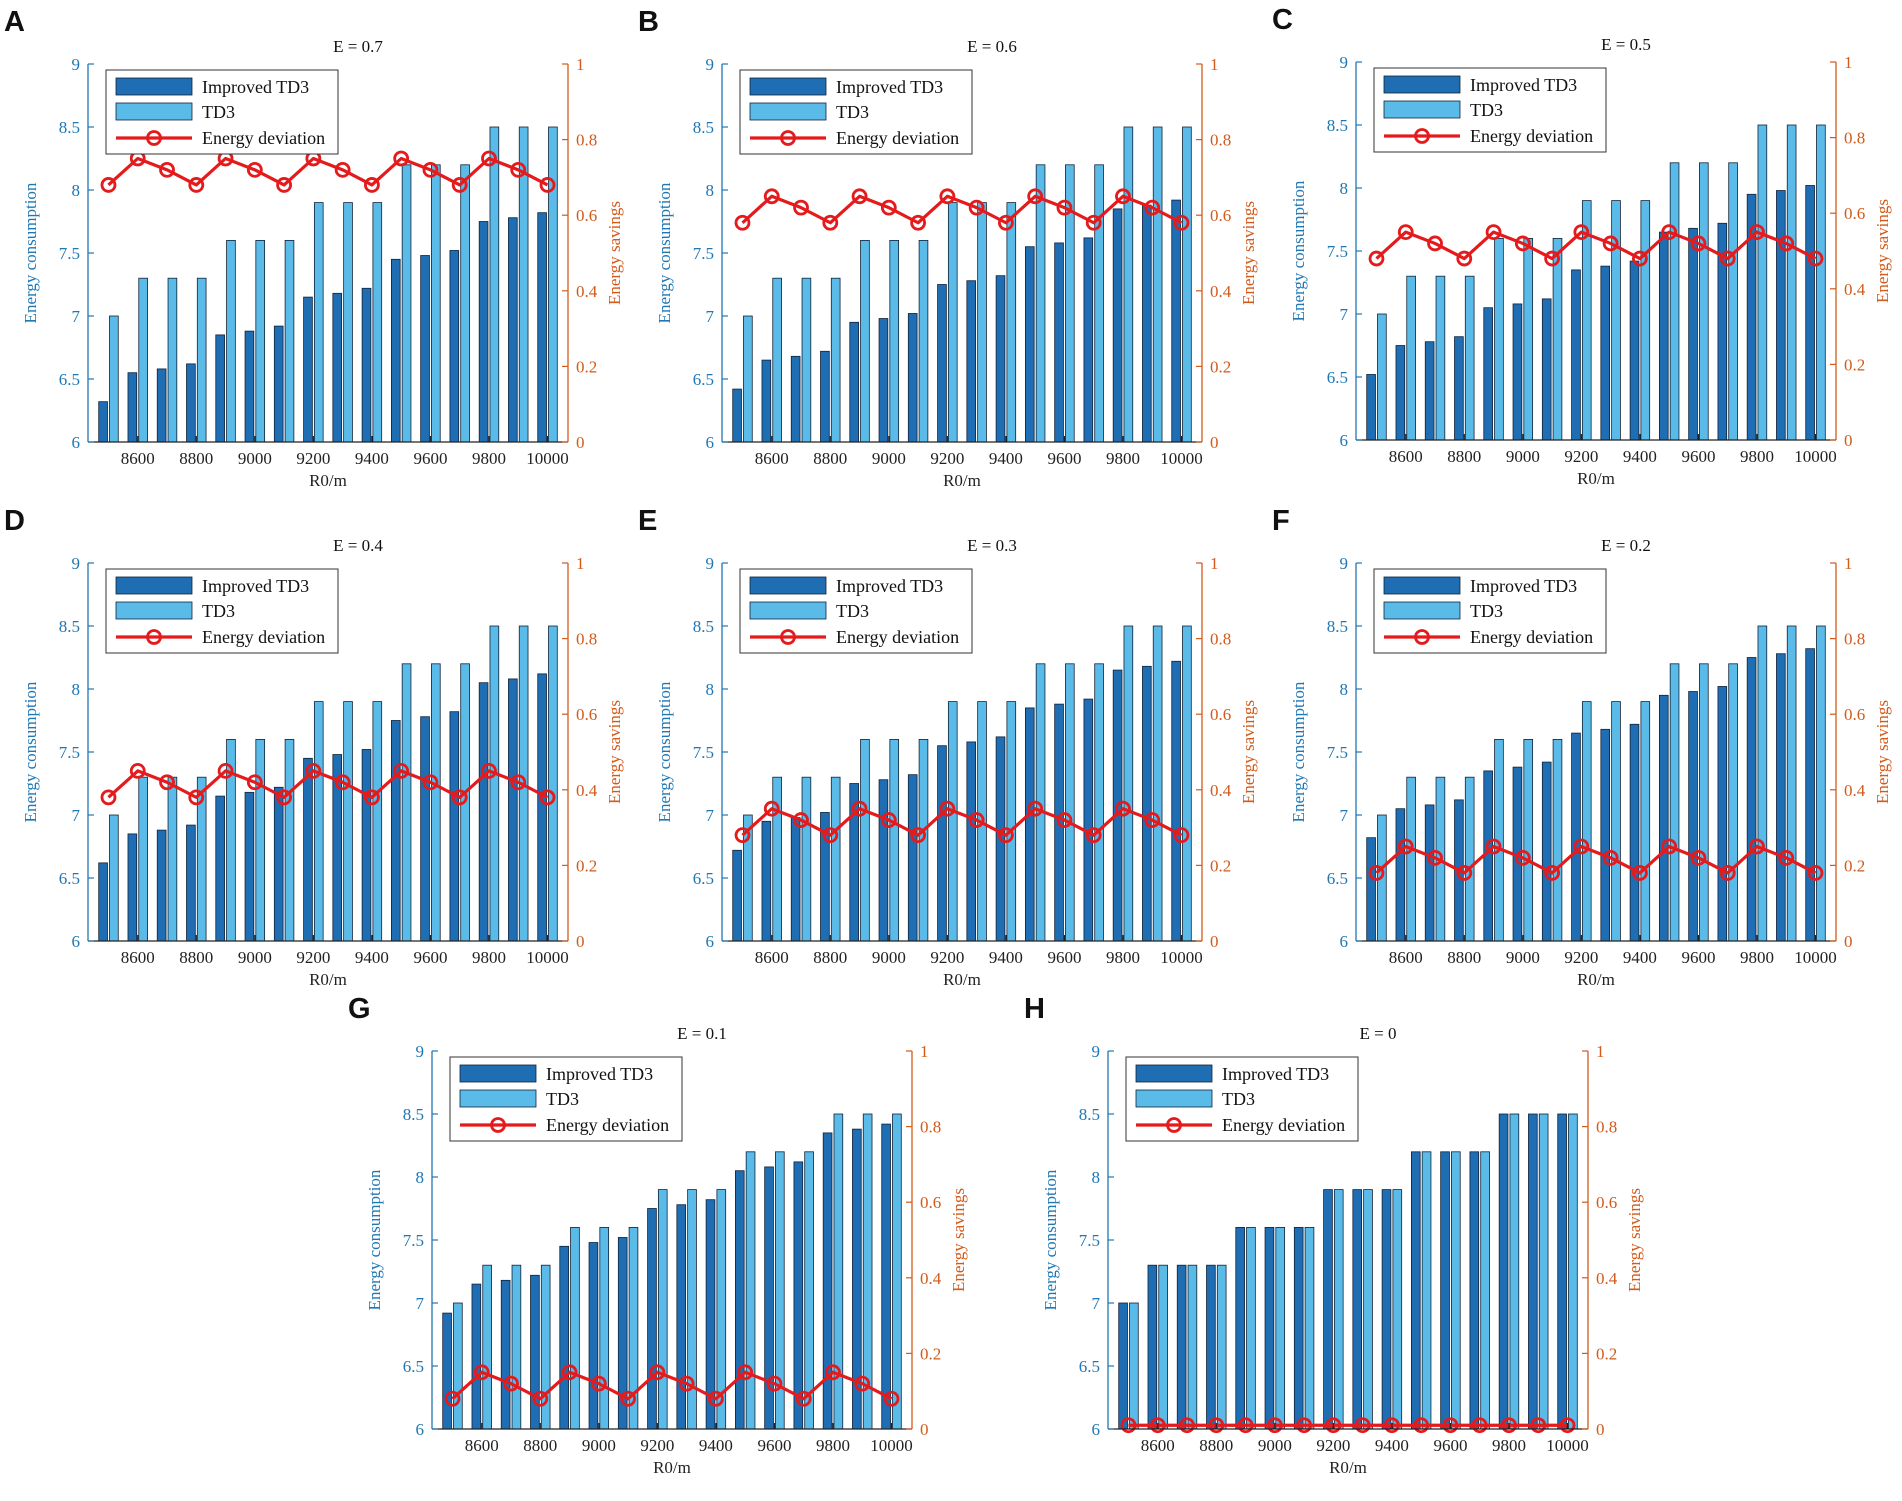 The width and height of the screenshot is (1902, 1501). I want to click on y-left-axis-label: Energy consumption, so click(30, 252).